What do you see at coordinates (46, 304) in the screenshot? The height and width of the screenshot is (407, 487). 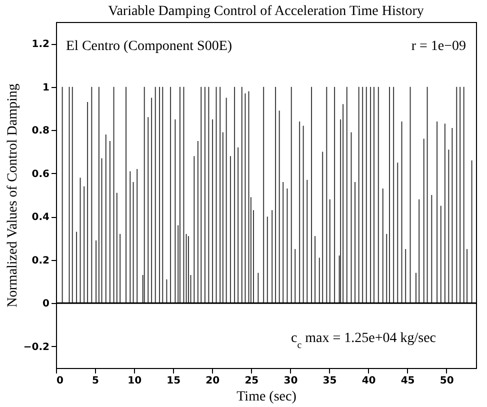 I see `y-tick-label: 0` at bounding box center [46, 304].